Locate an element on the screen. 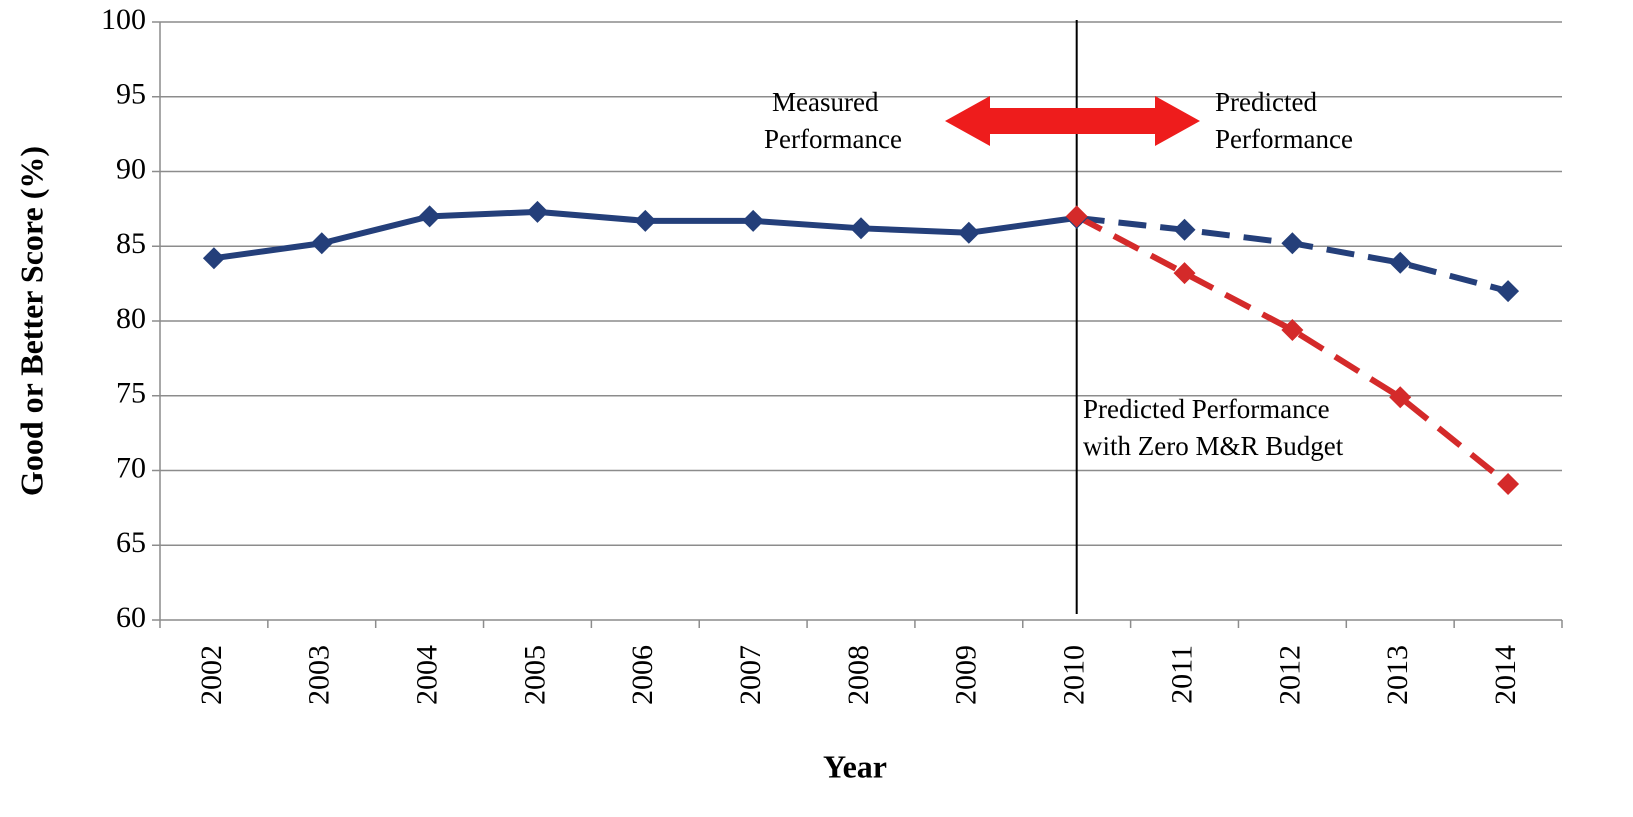 The width and height of the screenshot is (1633, 817). y-tick-label: 90 is located at coordinates (131, 168).